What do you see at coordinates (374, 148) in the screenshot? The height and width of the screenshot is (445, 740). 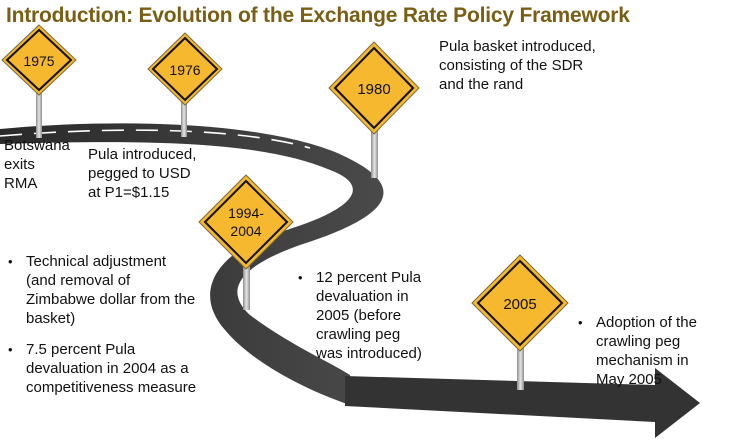 I see `post-1980` at bounding box center [374, 148].